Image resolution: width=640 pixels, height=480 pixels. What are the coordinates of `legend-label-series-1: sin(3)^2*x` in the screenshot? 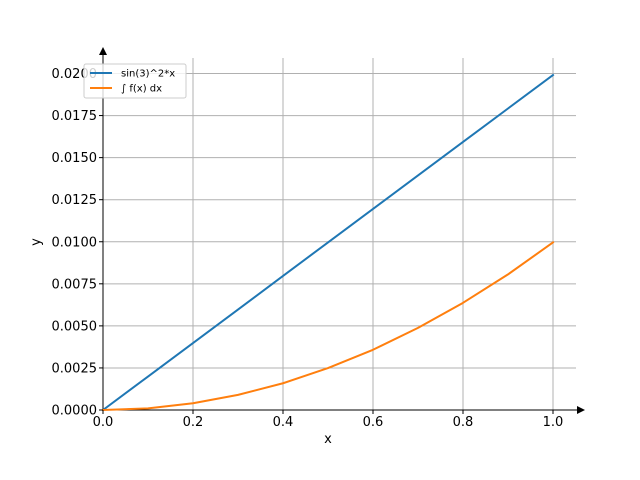 It's located at (148, 74).